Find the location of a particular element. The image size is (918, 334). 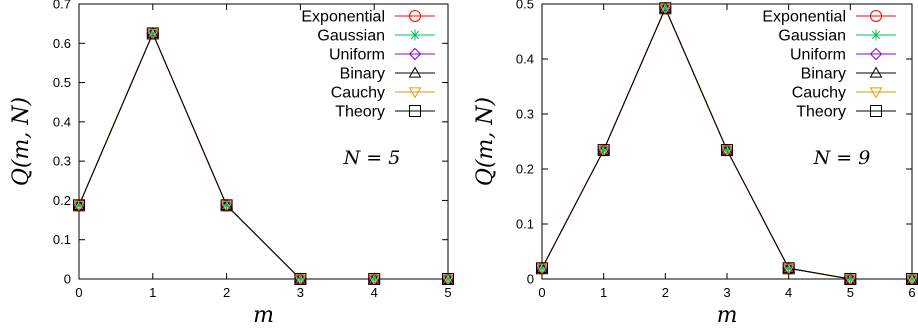

legend-label: Theory is located at coordinates (821, 112).